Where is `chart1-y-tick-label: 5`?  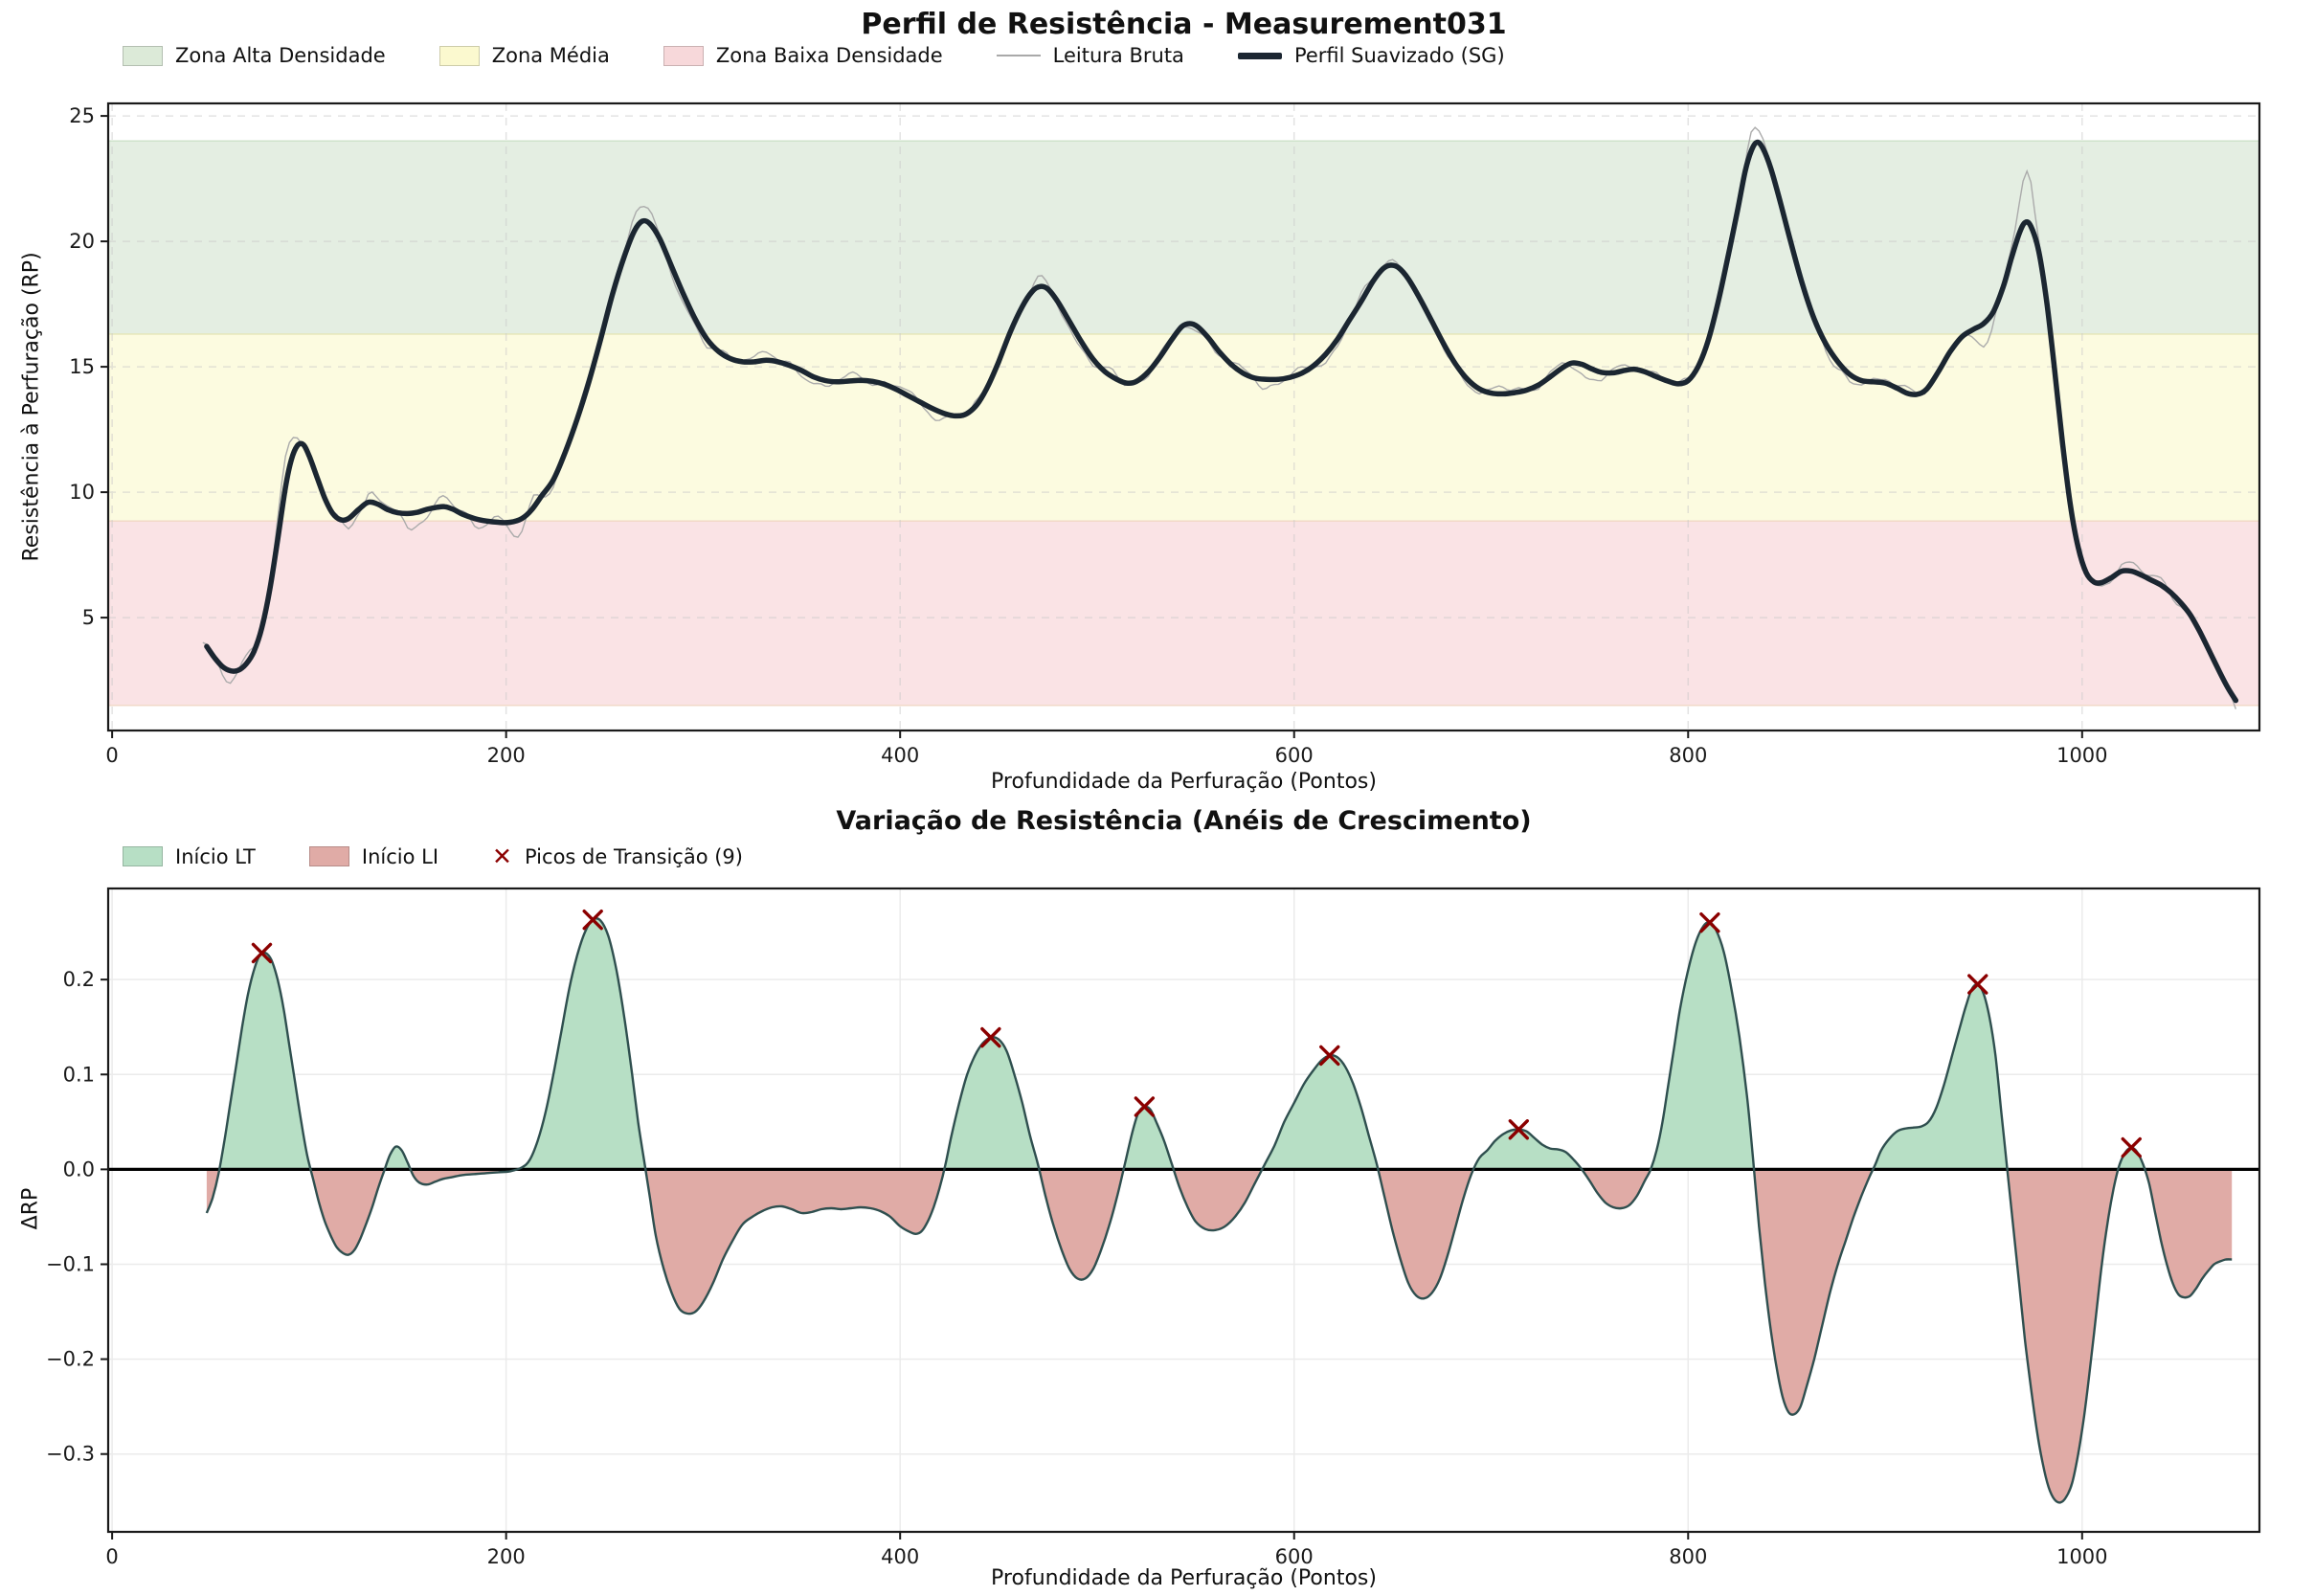 chart1-y-tick-label: 5 is located at coordinates (89, 617).